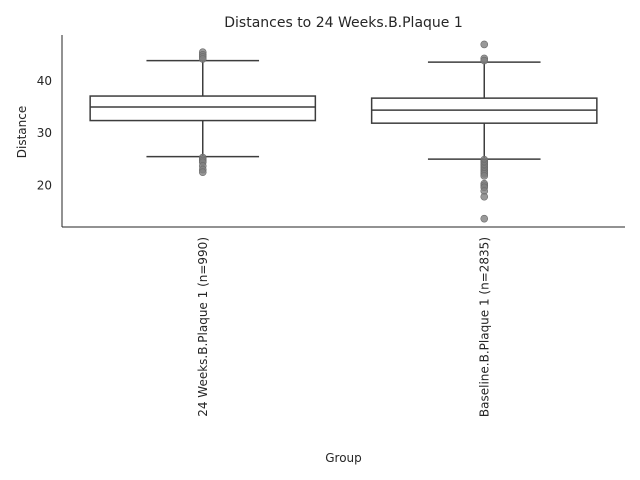 This screenshot has height=480, width=640. I want to click on chart-title: Distances to 24 Weeks.B.Plaque 1, so click(343, 23).